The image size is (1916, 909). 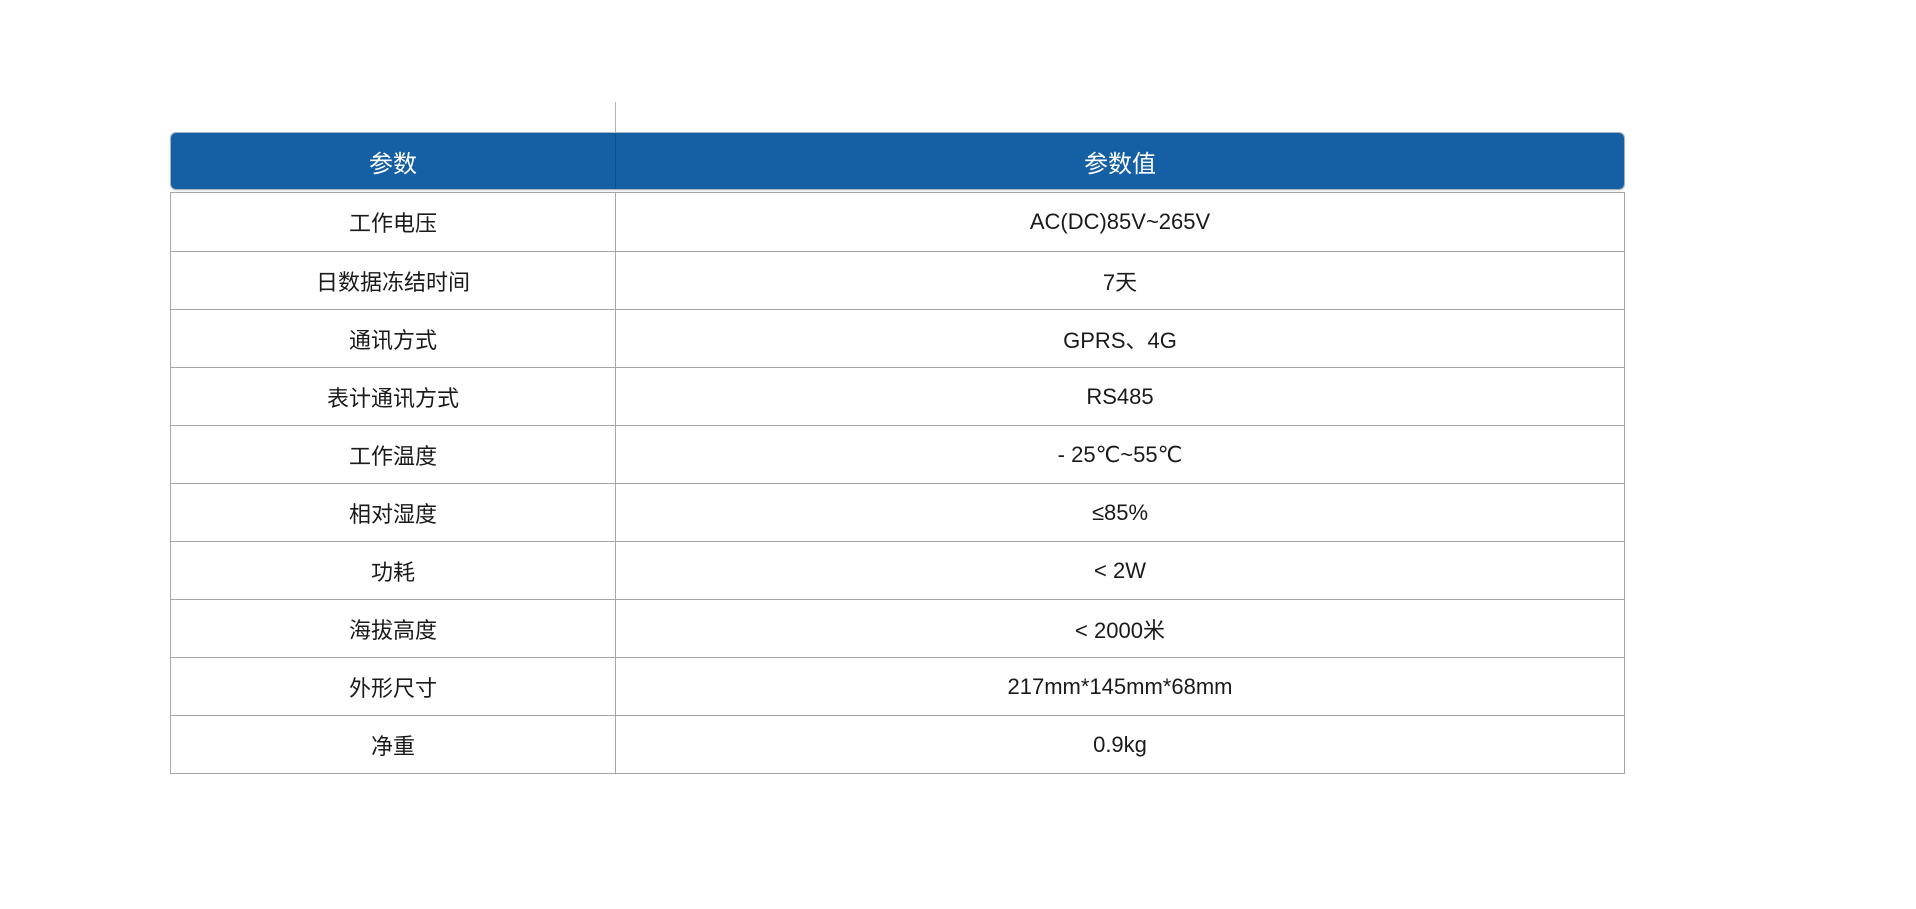 I want to click on spec-table-header: 参数 参数值, so click(x=897, y=161).